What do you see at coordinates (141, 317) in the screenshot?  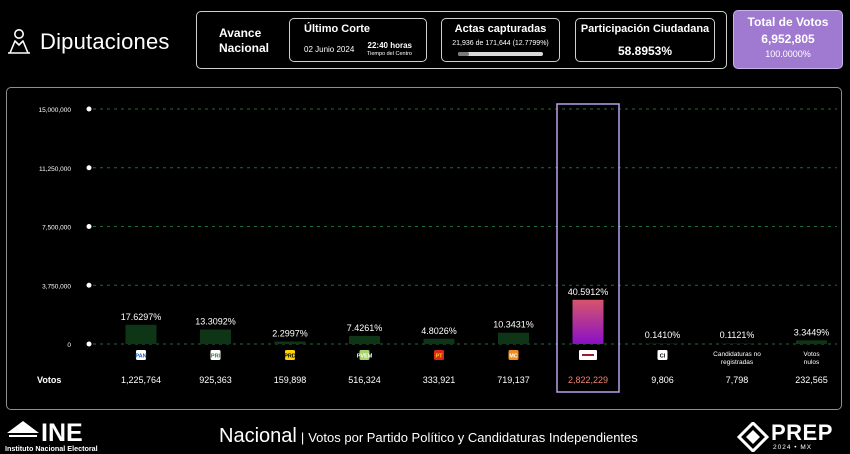 I see `bar-percentage-label: 17.6297%` at bounding box center [141, 317].